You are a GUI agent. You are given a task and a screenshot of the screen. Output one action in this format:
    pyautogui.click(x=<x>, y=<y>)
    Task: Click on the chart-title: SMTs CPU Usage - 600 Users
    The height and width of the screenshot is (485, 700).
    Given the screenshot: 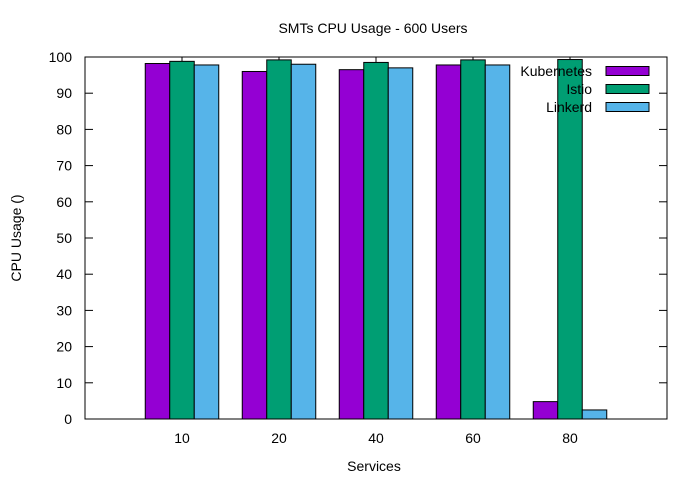 What is the action you would take?
    pyautogui.click(x=372, y=28)
    